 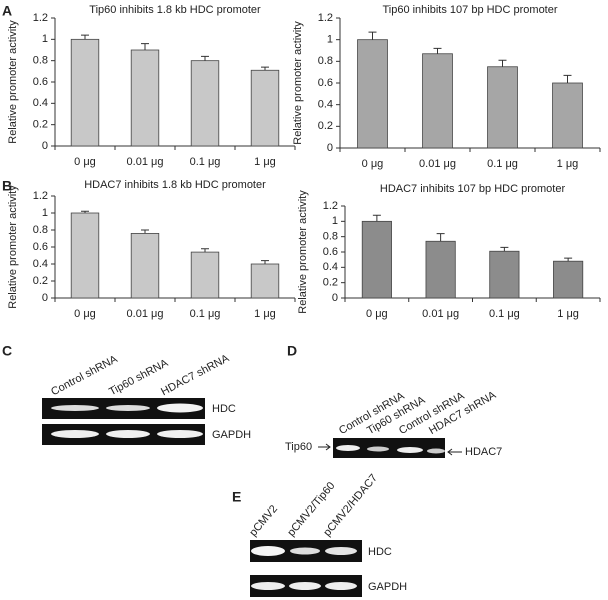 What do you see at coordinates (175, 10) in the screenshot?
I see `chart-title: Tip60 inhibits 1.8 kb HDC promoter` at bounding box center [175, 10].